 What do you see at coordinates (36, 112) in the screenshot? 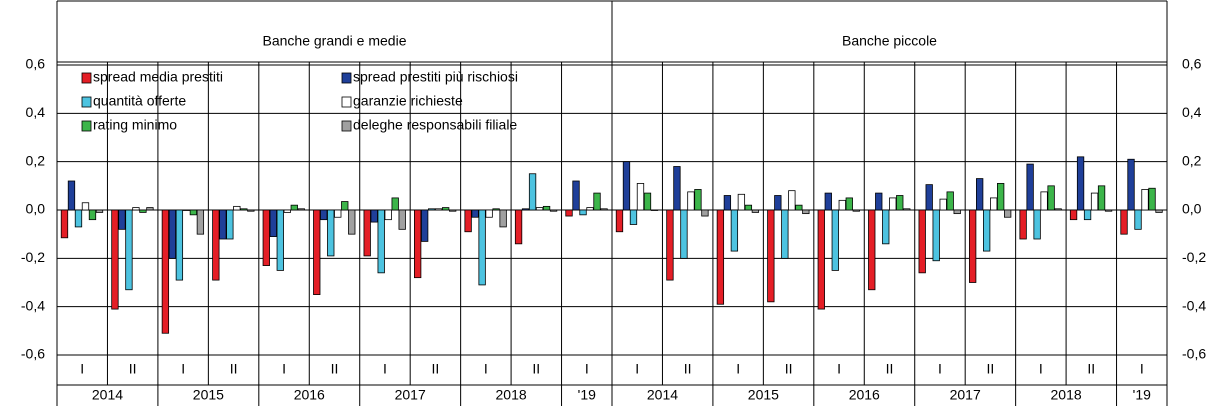
I see `y-tick-label: 0,4` at bounding box center [36, 112].